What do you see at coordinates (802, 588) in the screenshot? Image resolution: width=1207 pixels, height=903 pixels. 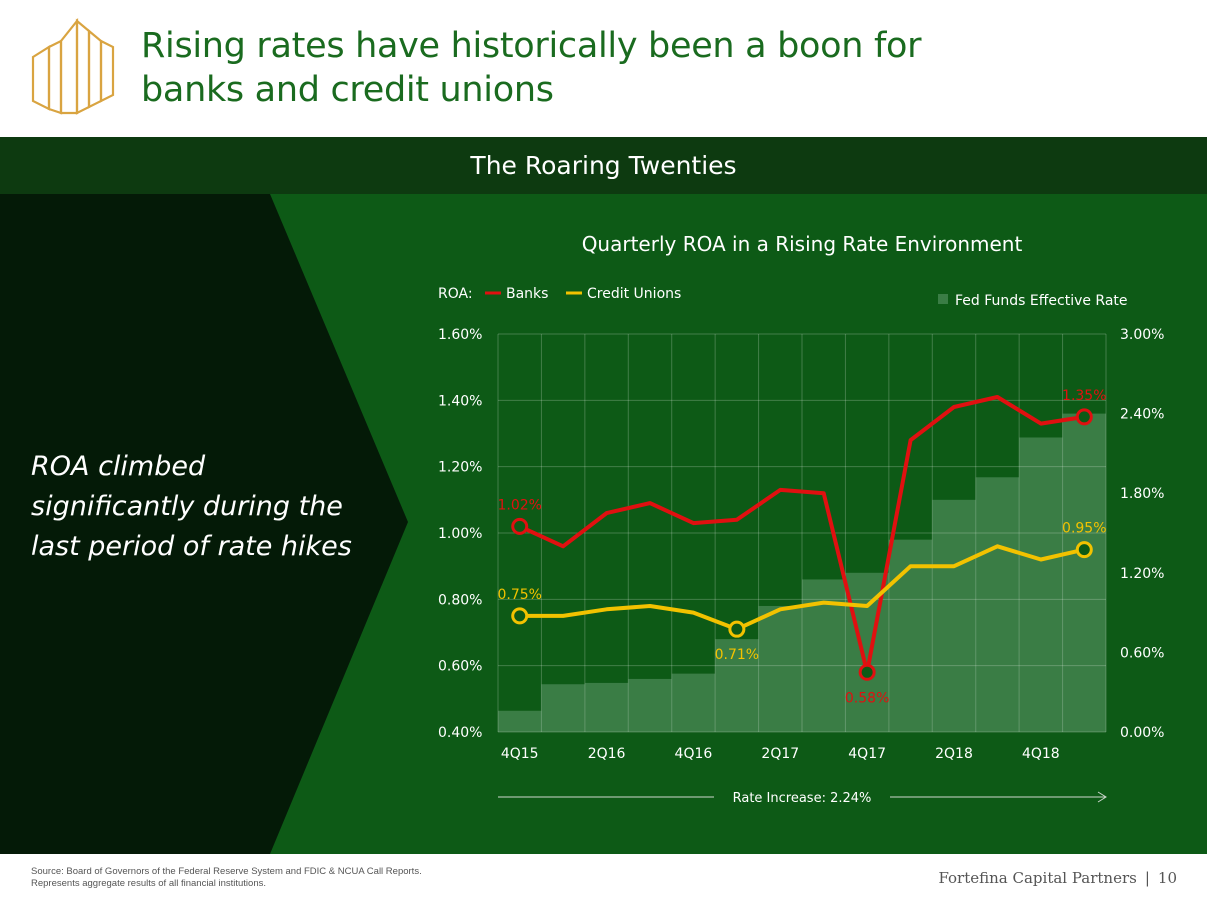 I see `credit-unions-line` at bounding box center [802, 588].